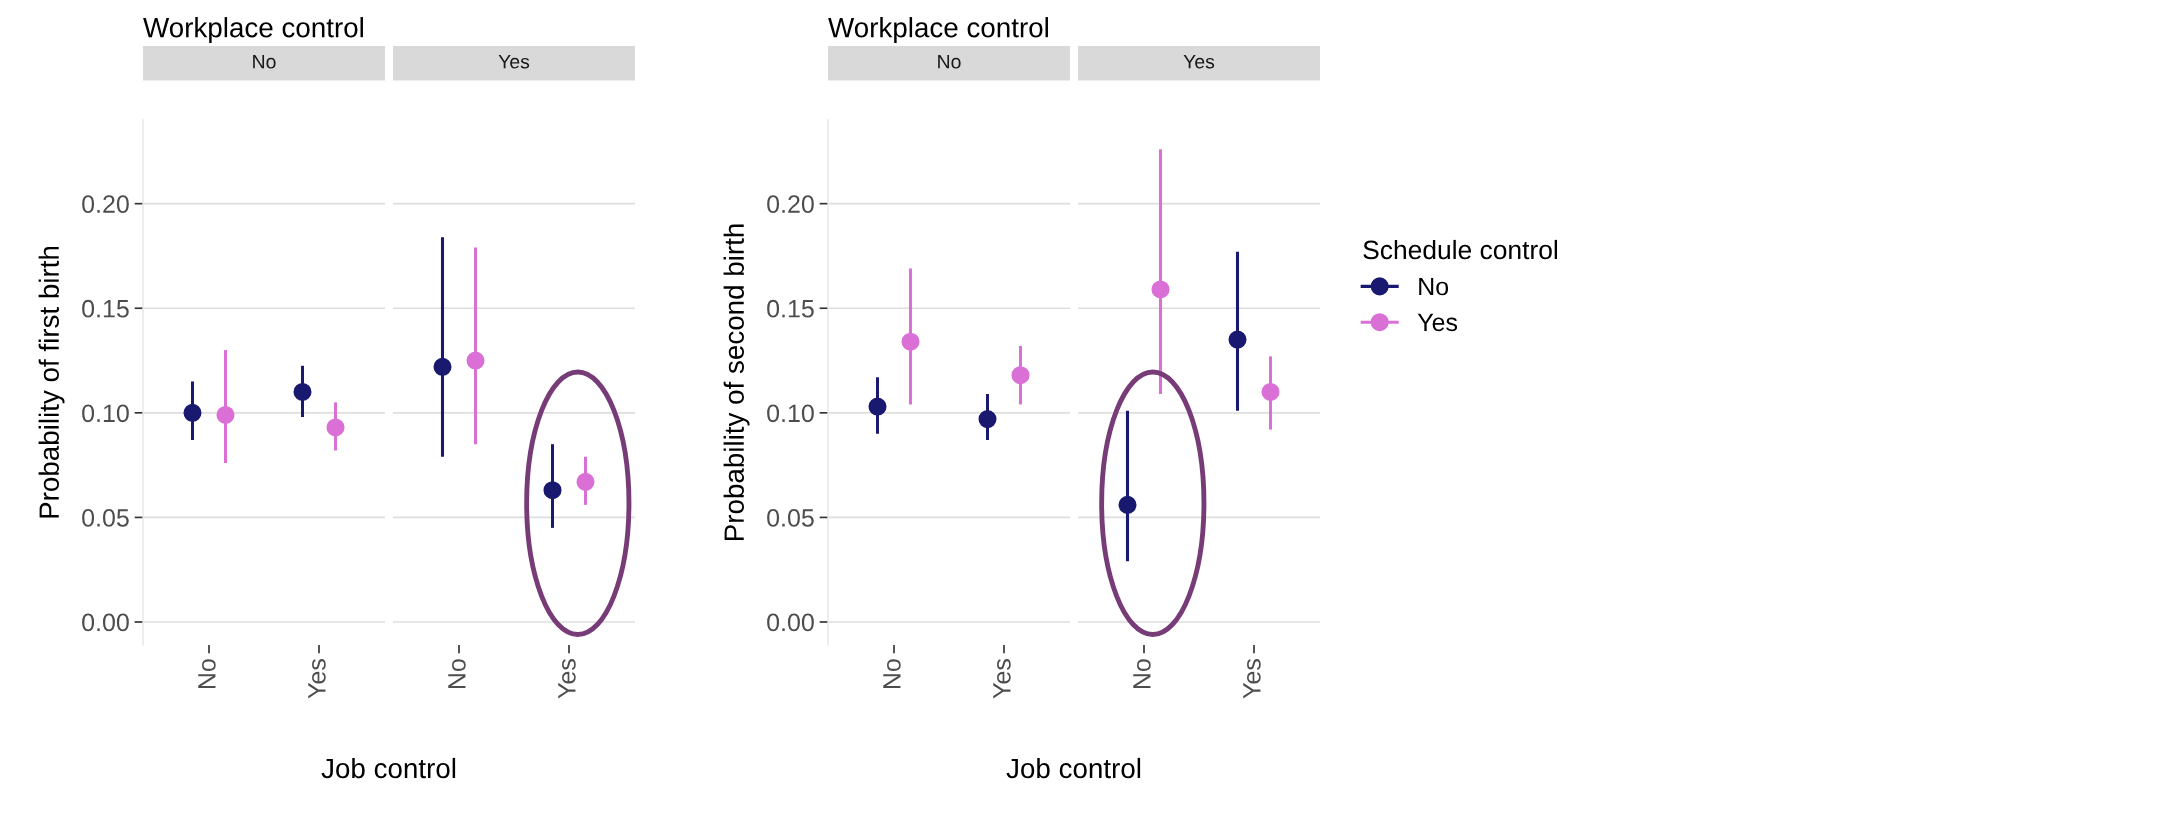  I want to click on y-axis-title: Probability of second birth, so click(736, 382).